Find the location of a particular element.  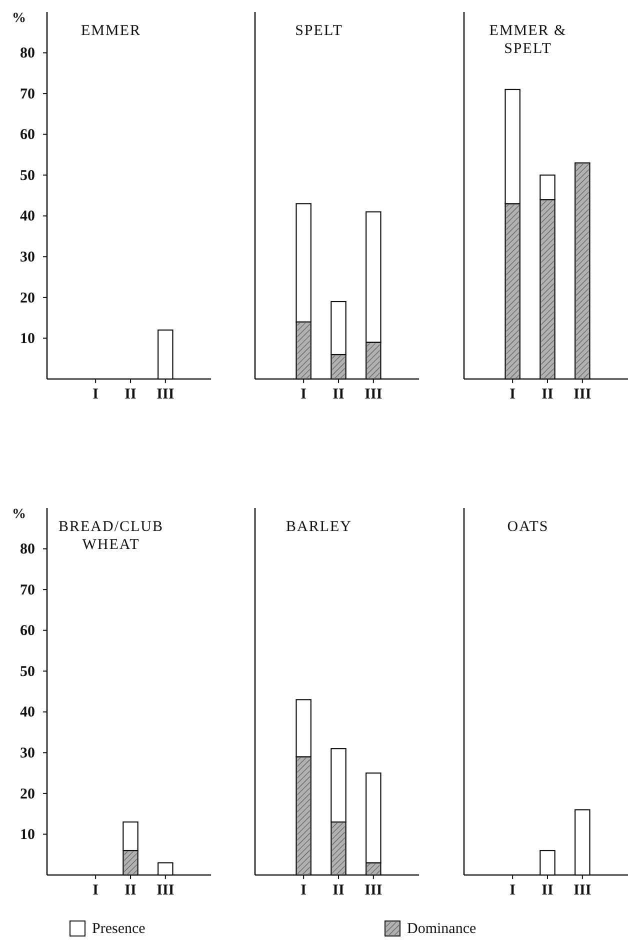

text: BARLEY is located at coordinates (319, 527).